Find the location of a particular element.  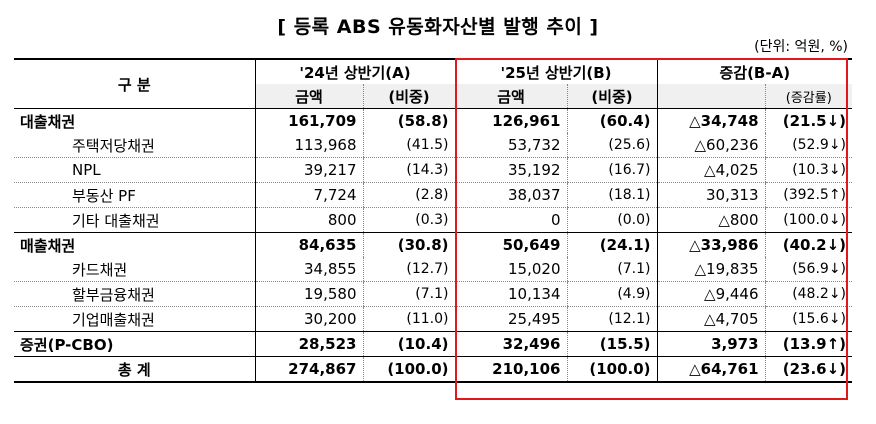

change-rate: (23.6↓) is located at coordinates (808, 369).